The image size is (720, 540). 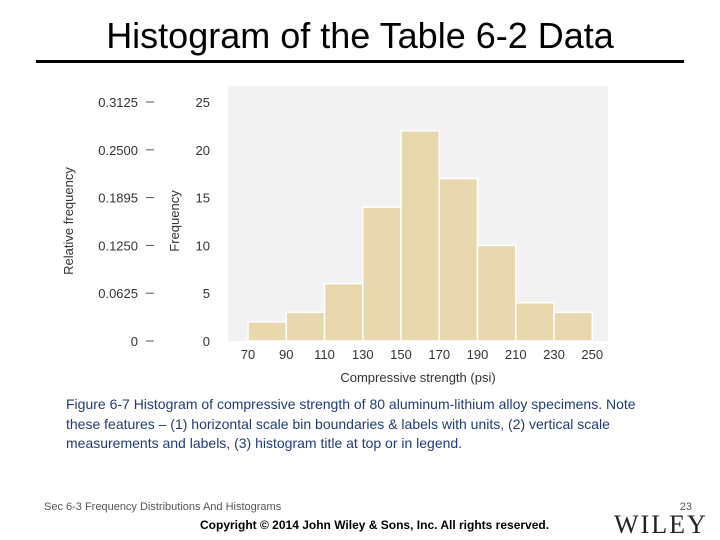 I want to click on y-tick-label: 5, so click(x=206, y=293).